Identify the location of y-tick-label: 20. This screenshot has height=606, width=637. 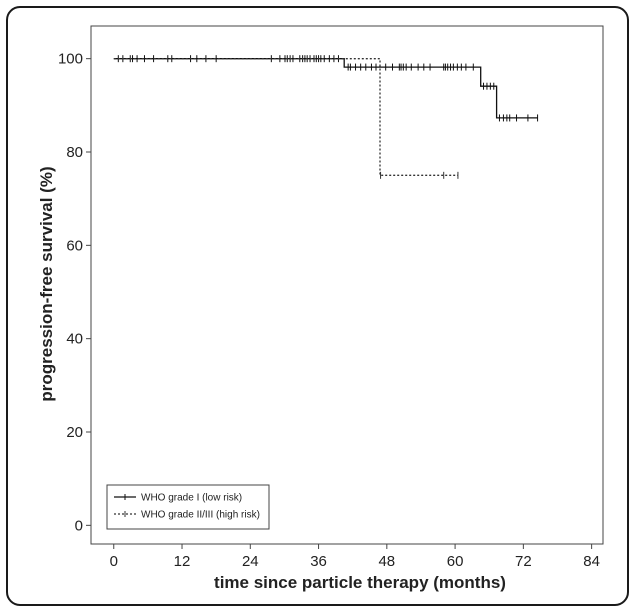
(74, 432).